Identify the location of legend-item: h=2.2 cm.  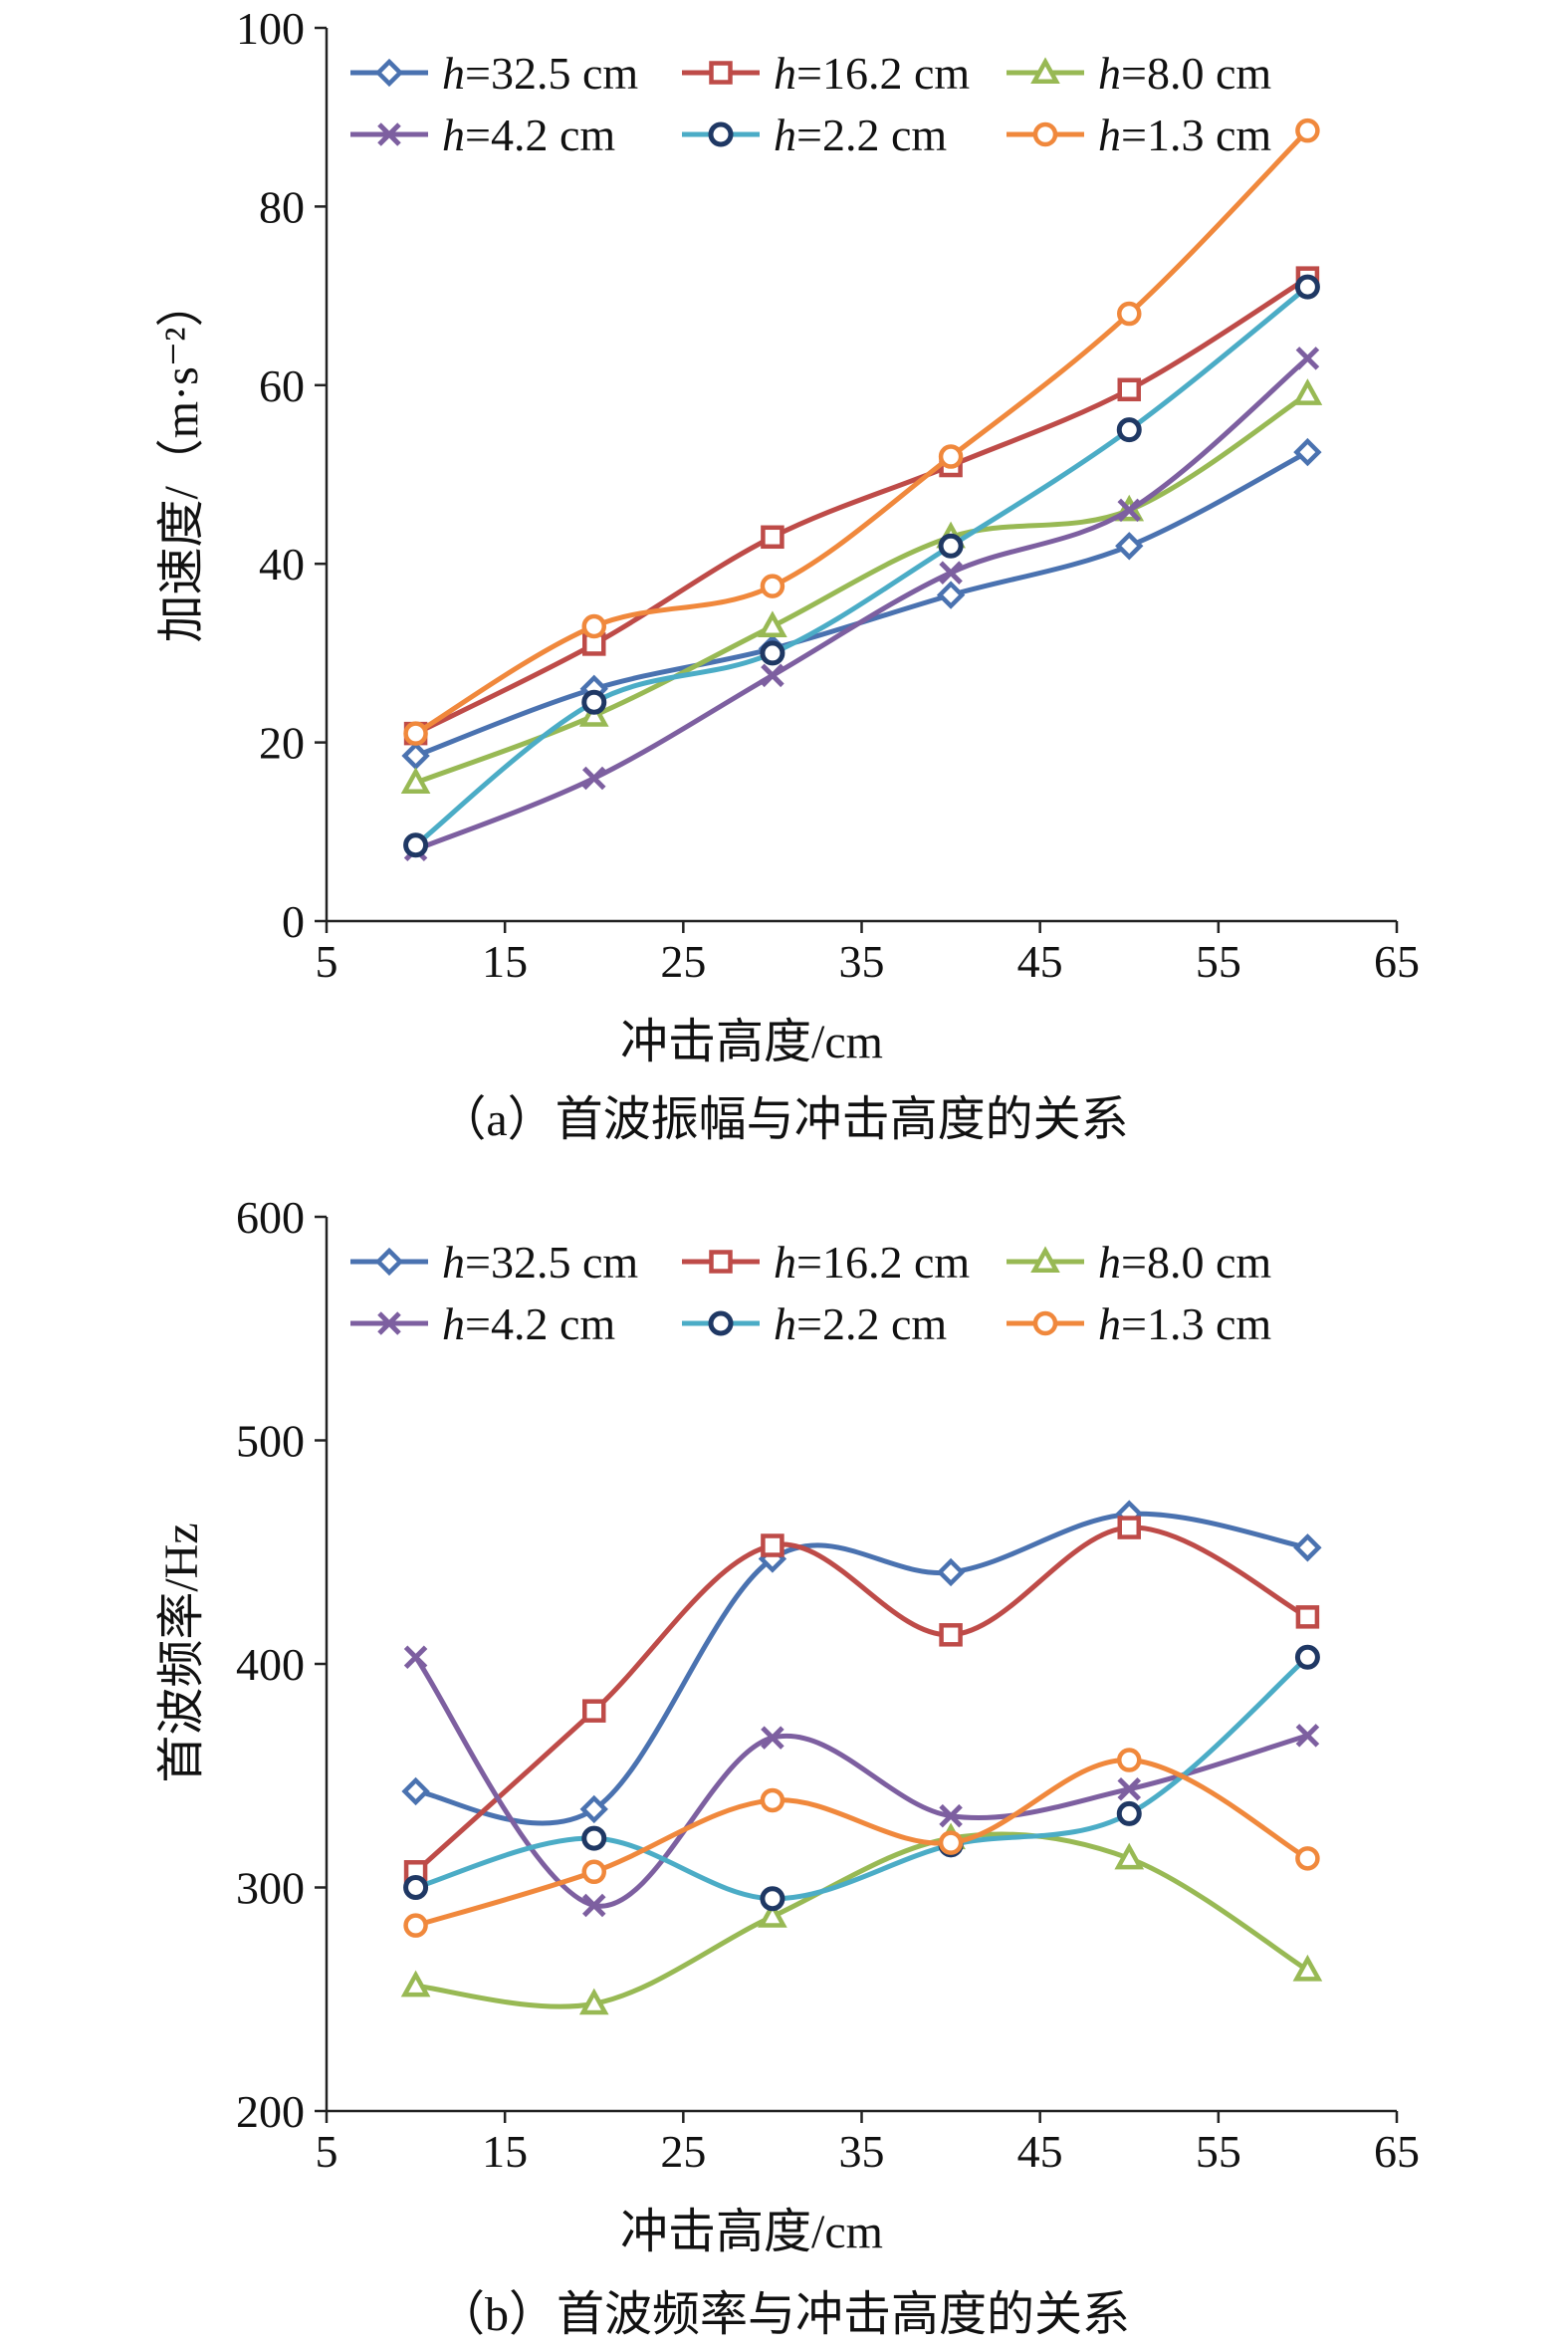
(814, 1323).